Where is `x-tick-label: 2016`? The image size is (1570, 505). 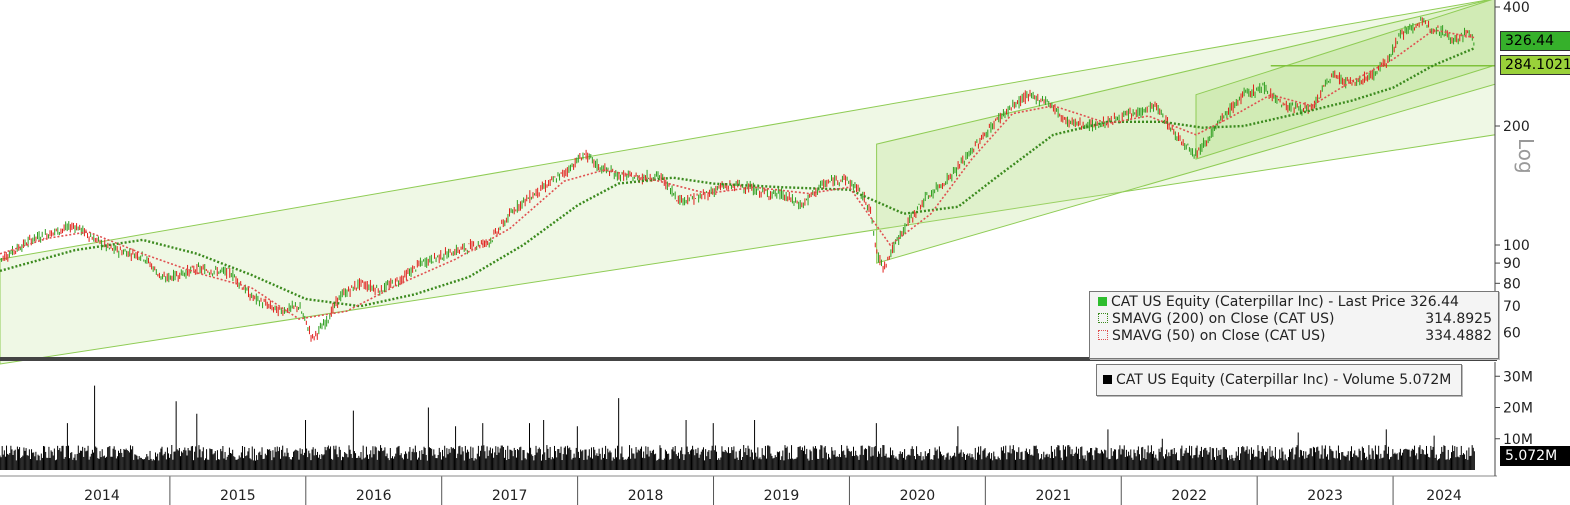 x-tick-label: 2016 is located at coordinates (374, 496).